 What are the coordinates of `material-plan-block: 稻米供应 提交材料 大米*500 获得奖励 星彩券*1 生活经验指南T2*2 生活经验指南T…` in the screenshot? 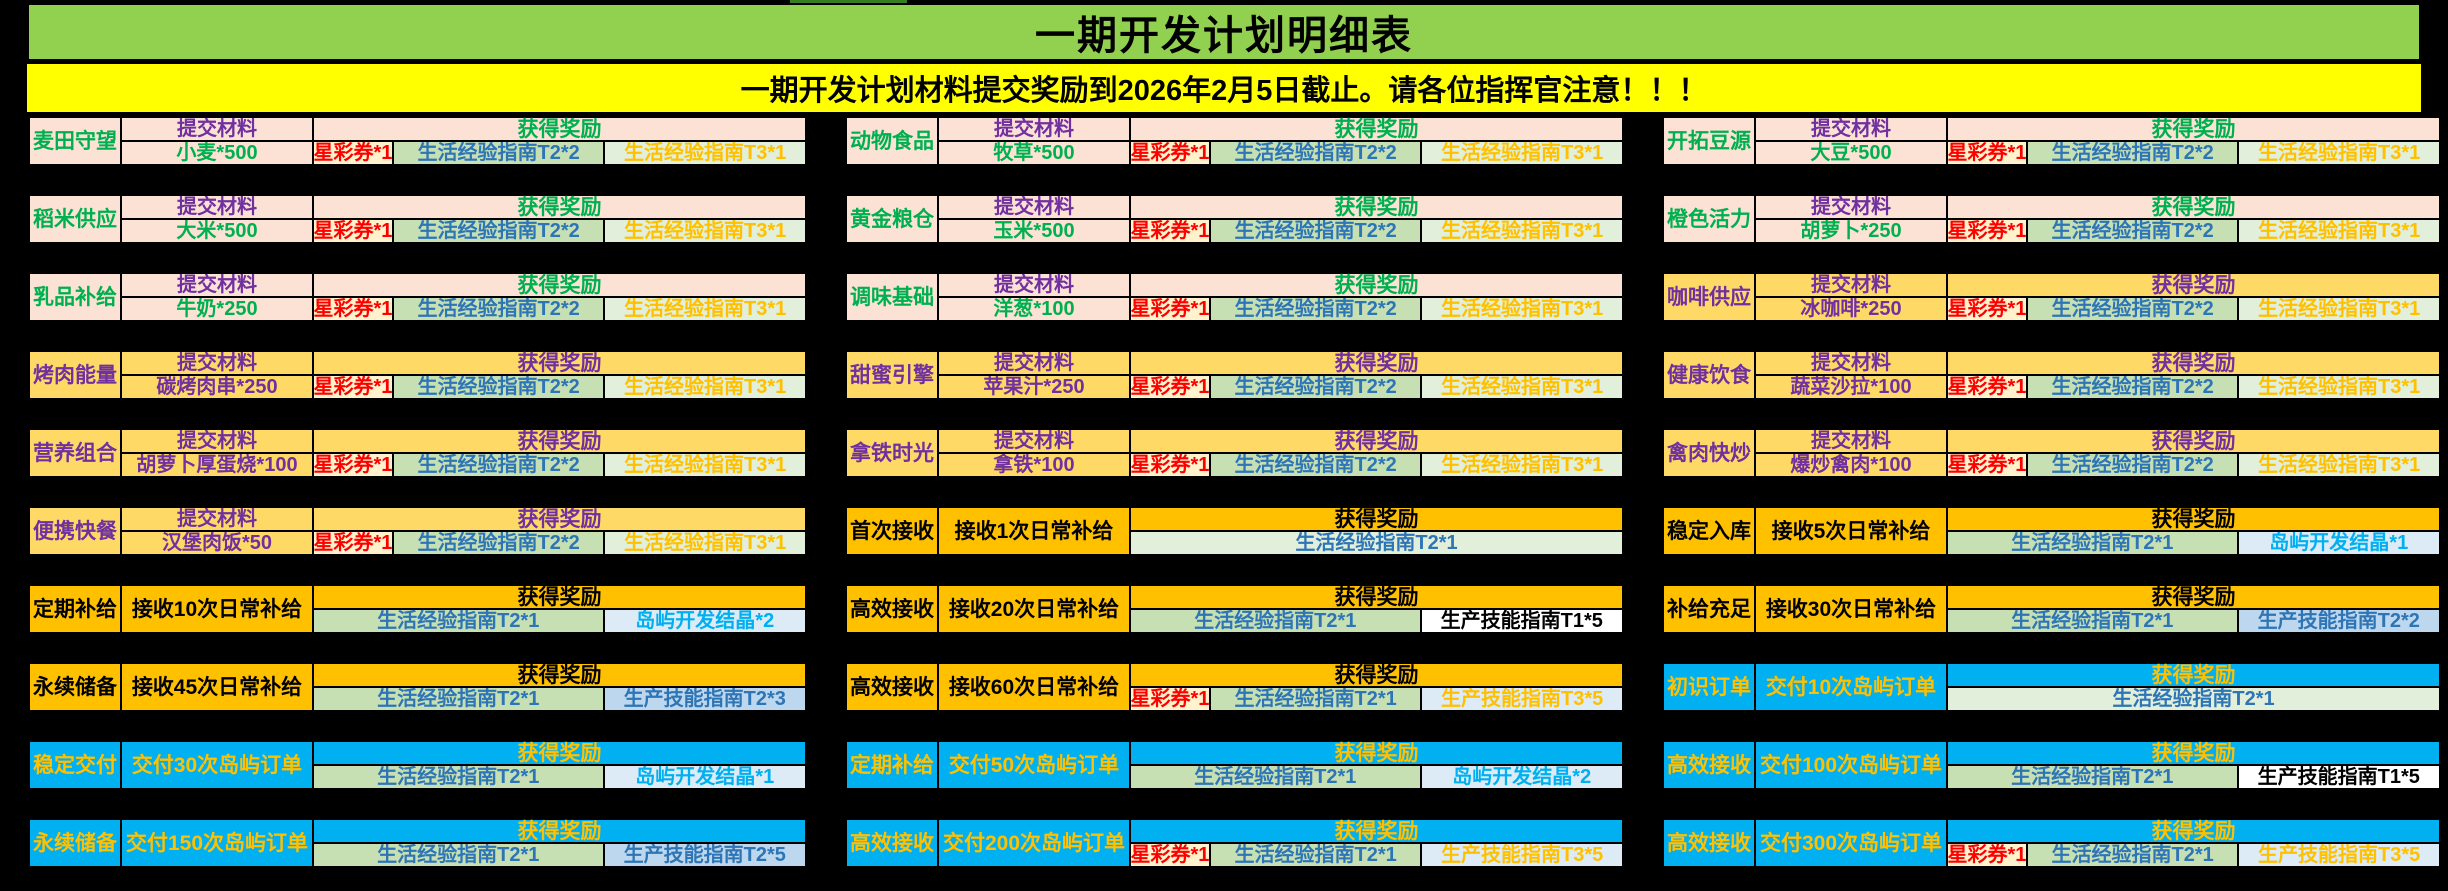 It's located at (417, 219).